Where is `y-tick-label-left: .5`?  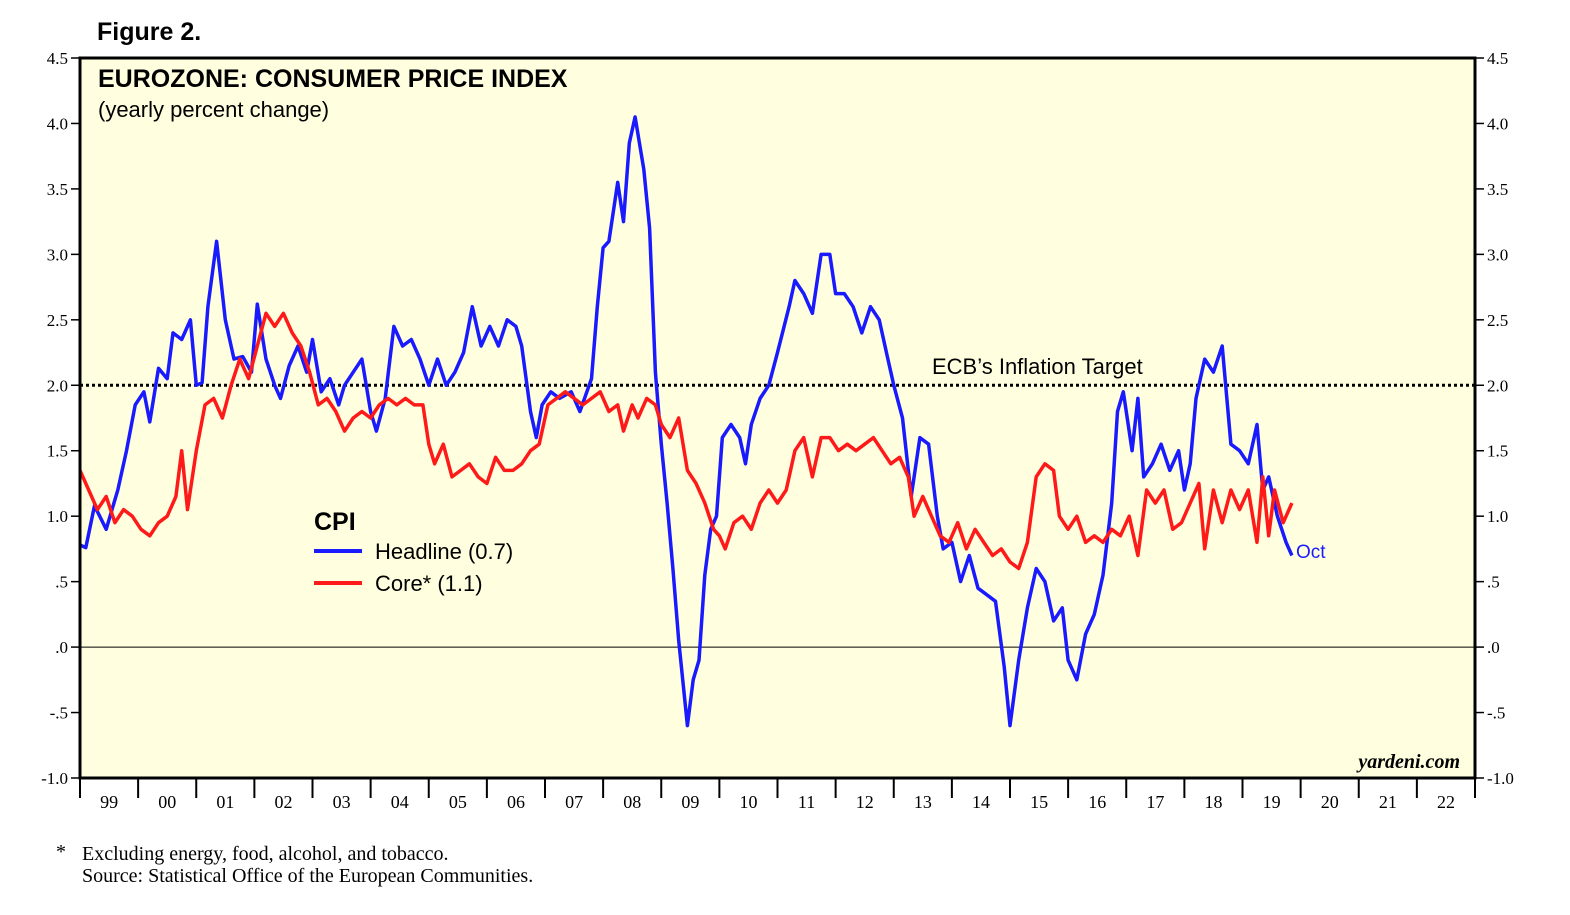 y-tick-label-left: .5 is located at coordinates (61, 582).